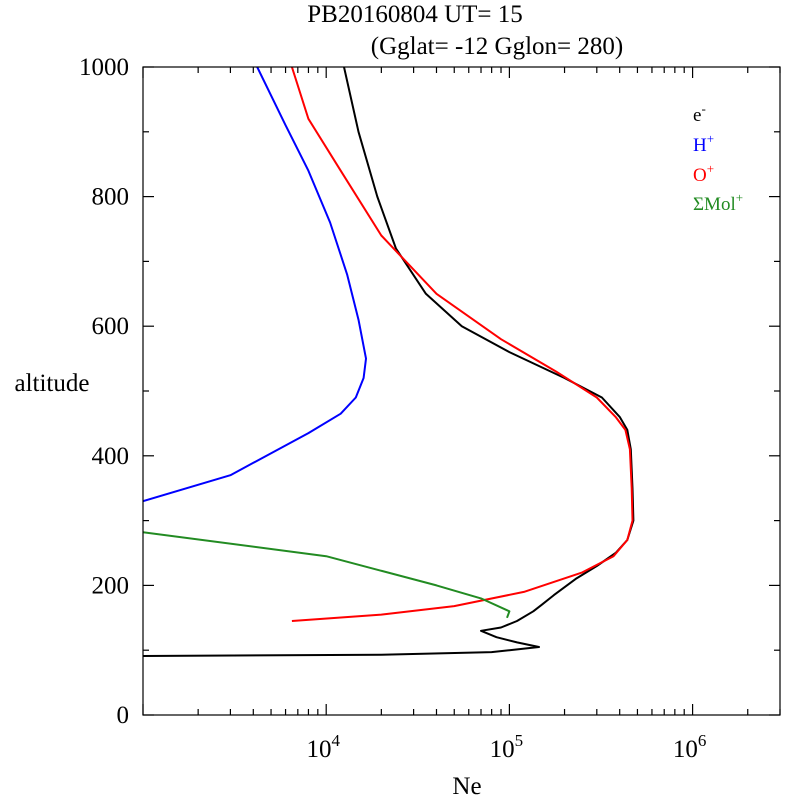 The width and height of the screenshot is (792, 796). Describe the element at coordinates (690, 747) in the screenshot. I see `x-tick-label: 10⁶` at that location.